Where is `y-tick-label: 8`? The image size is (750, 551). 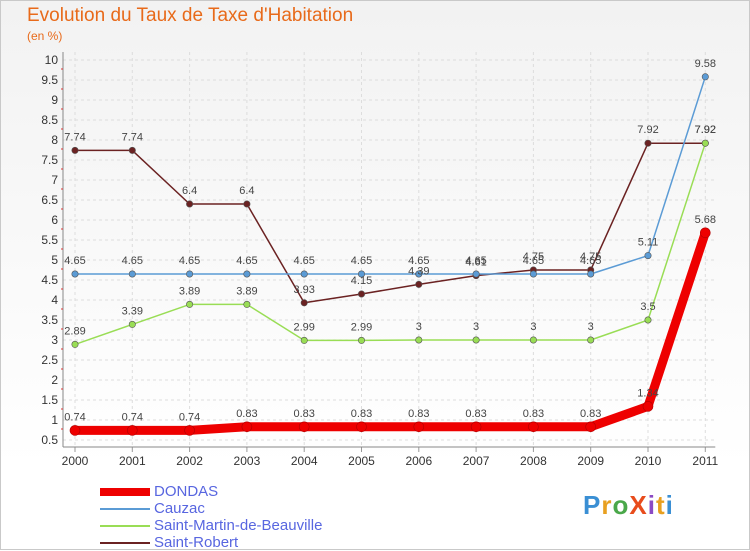
y-tick-label: 8 is located at coordinates (54, 140).